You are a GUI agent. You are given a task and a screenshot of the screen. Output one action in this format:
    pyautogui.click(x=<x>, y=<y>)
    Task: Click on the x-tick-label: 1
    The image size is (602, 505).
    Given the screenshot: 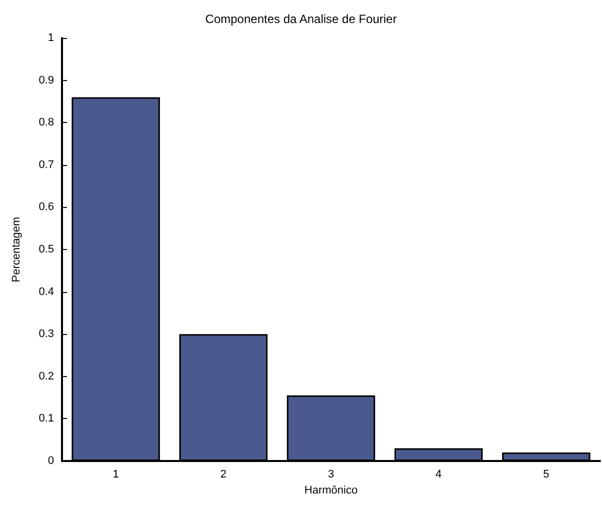 What is the action you would take?
    pyautogui.click(x=115, y=474)
    